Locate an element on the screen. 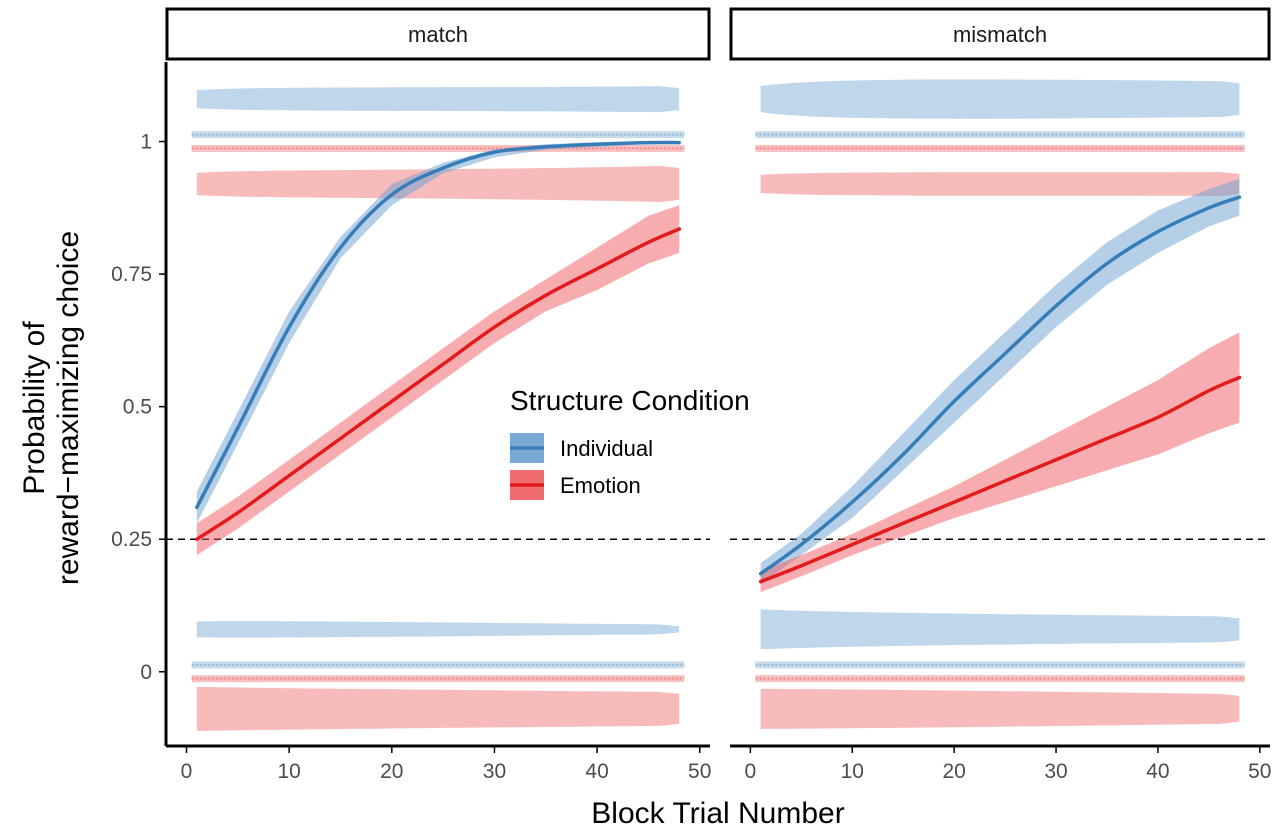  facet-label-mismatch: mismatch is located at coordinates (1000, 34).